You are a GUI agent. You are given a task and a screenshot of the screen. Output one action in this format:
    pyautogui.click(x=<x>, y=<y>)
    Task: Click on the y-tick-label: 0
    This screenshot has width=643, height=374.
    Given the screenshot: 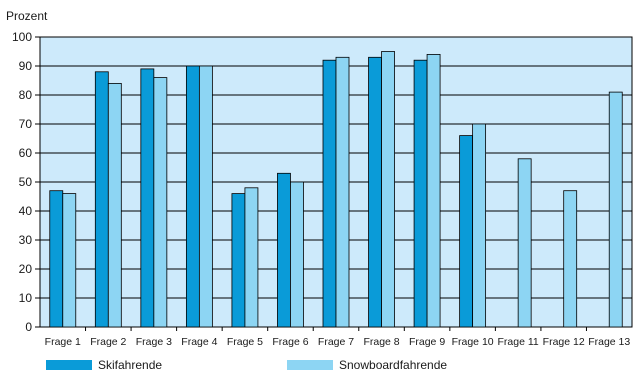 What is the action you would take?
    pyautogui.click(x=28, y=327)
    